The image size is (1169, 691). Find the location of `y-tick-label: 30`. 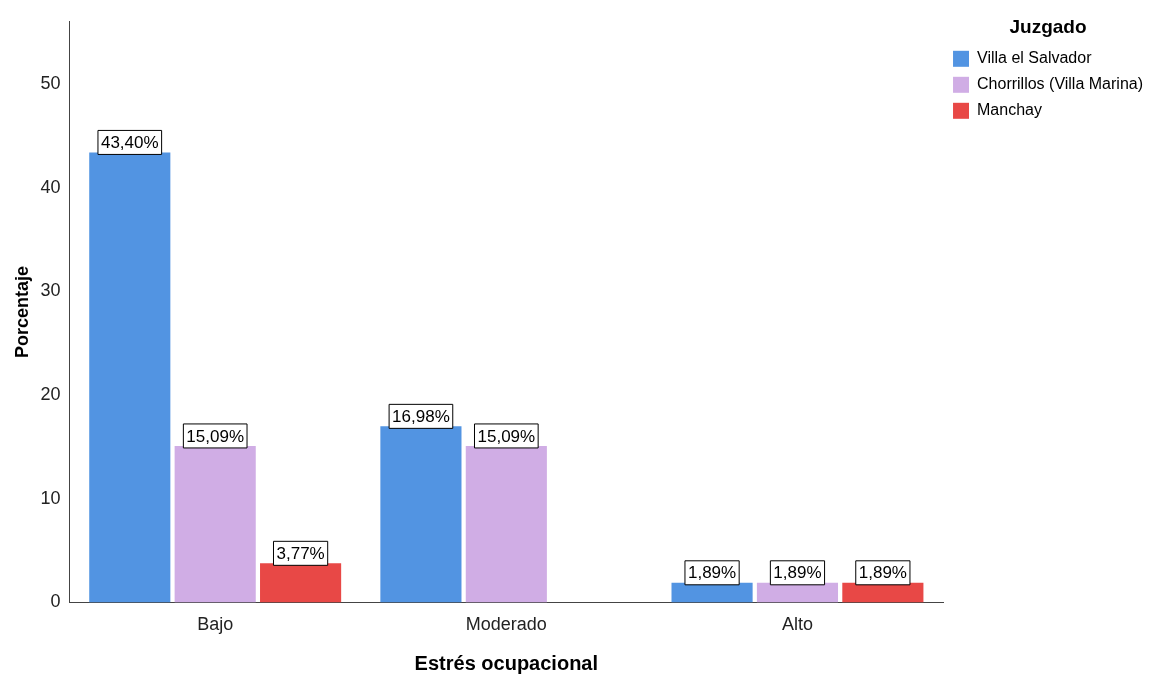

y-tick-label: 30 is located at coordinates (50, 290).